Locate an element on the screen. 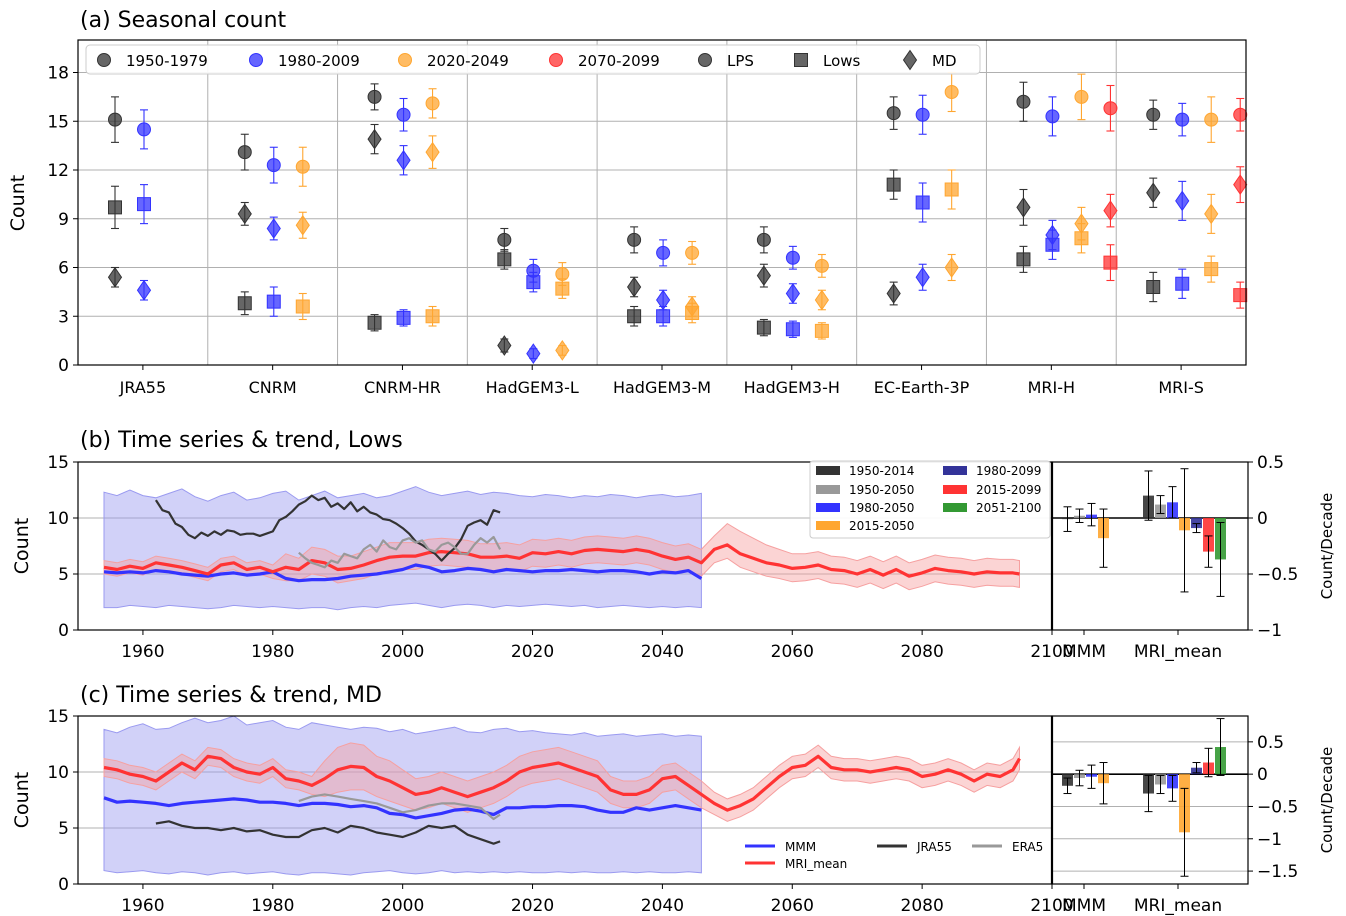 This screenshot has height=916, width=1346. ytick-label: 6 is located at coordinates (63, 269).